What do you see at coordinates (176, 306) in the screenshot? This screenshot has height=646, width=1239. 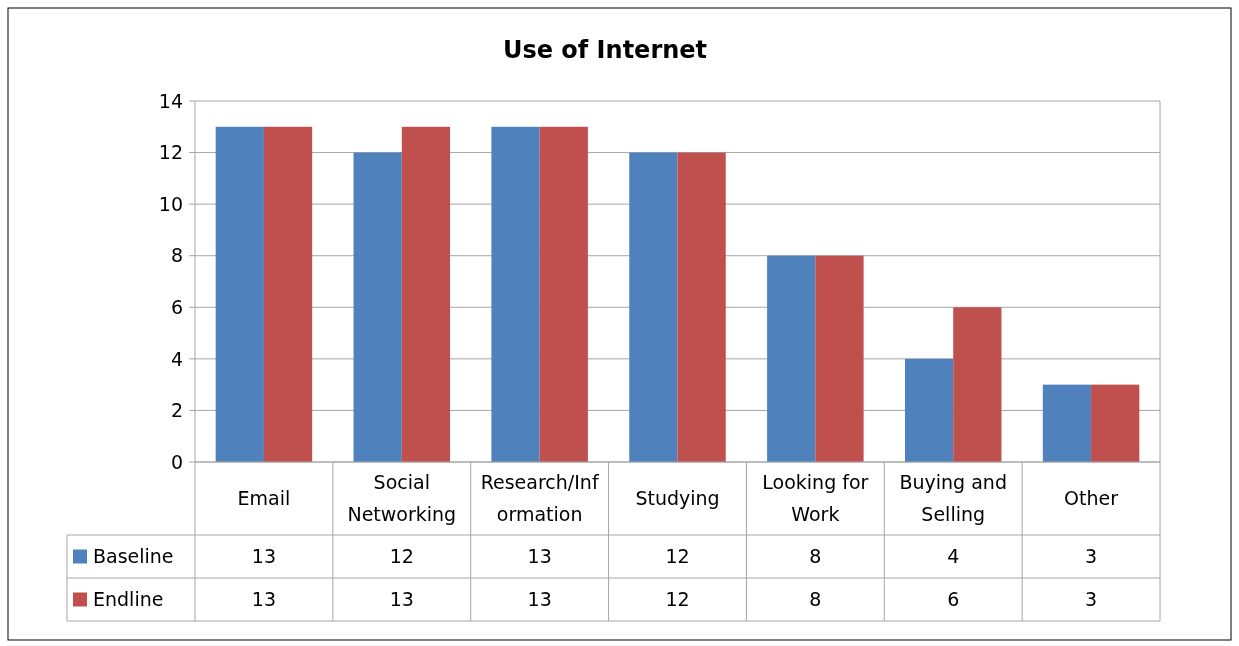 I see `y-tick-label: 6` at bounding box center [176, 306].